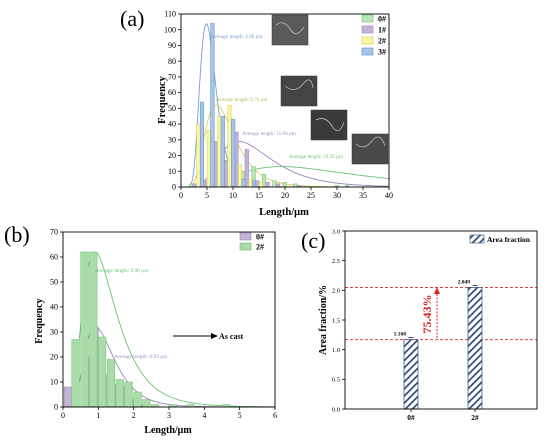 The height and width of the screenshot is (442, 550). What do you see at coordinates (251, 242) in the screenshot?
I see `panel-b-legend: 0#2#` at bounding box center [251, 242].